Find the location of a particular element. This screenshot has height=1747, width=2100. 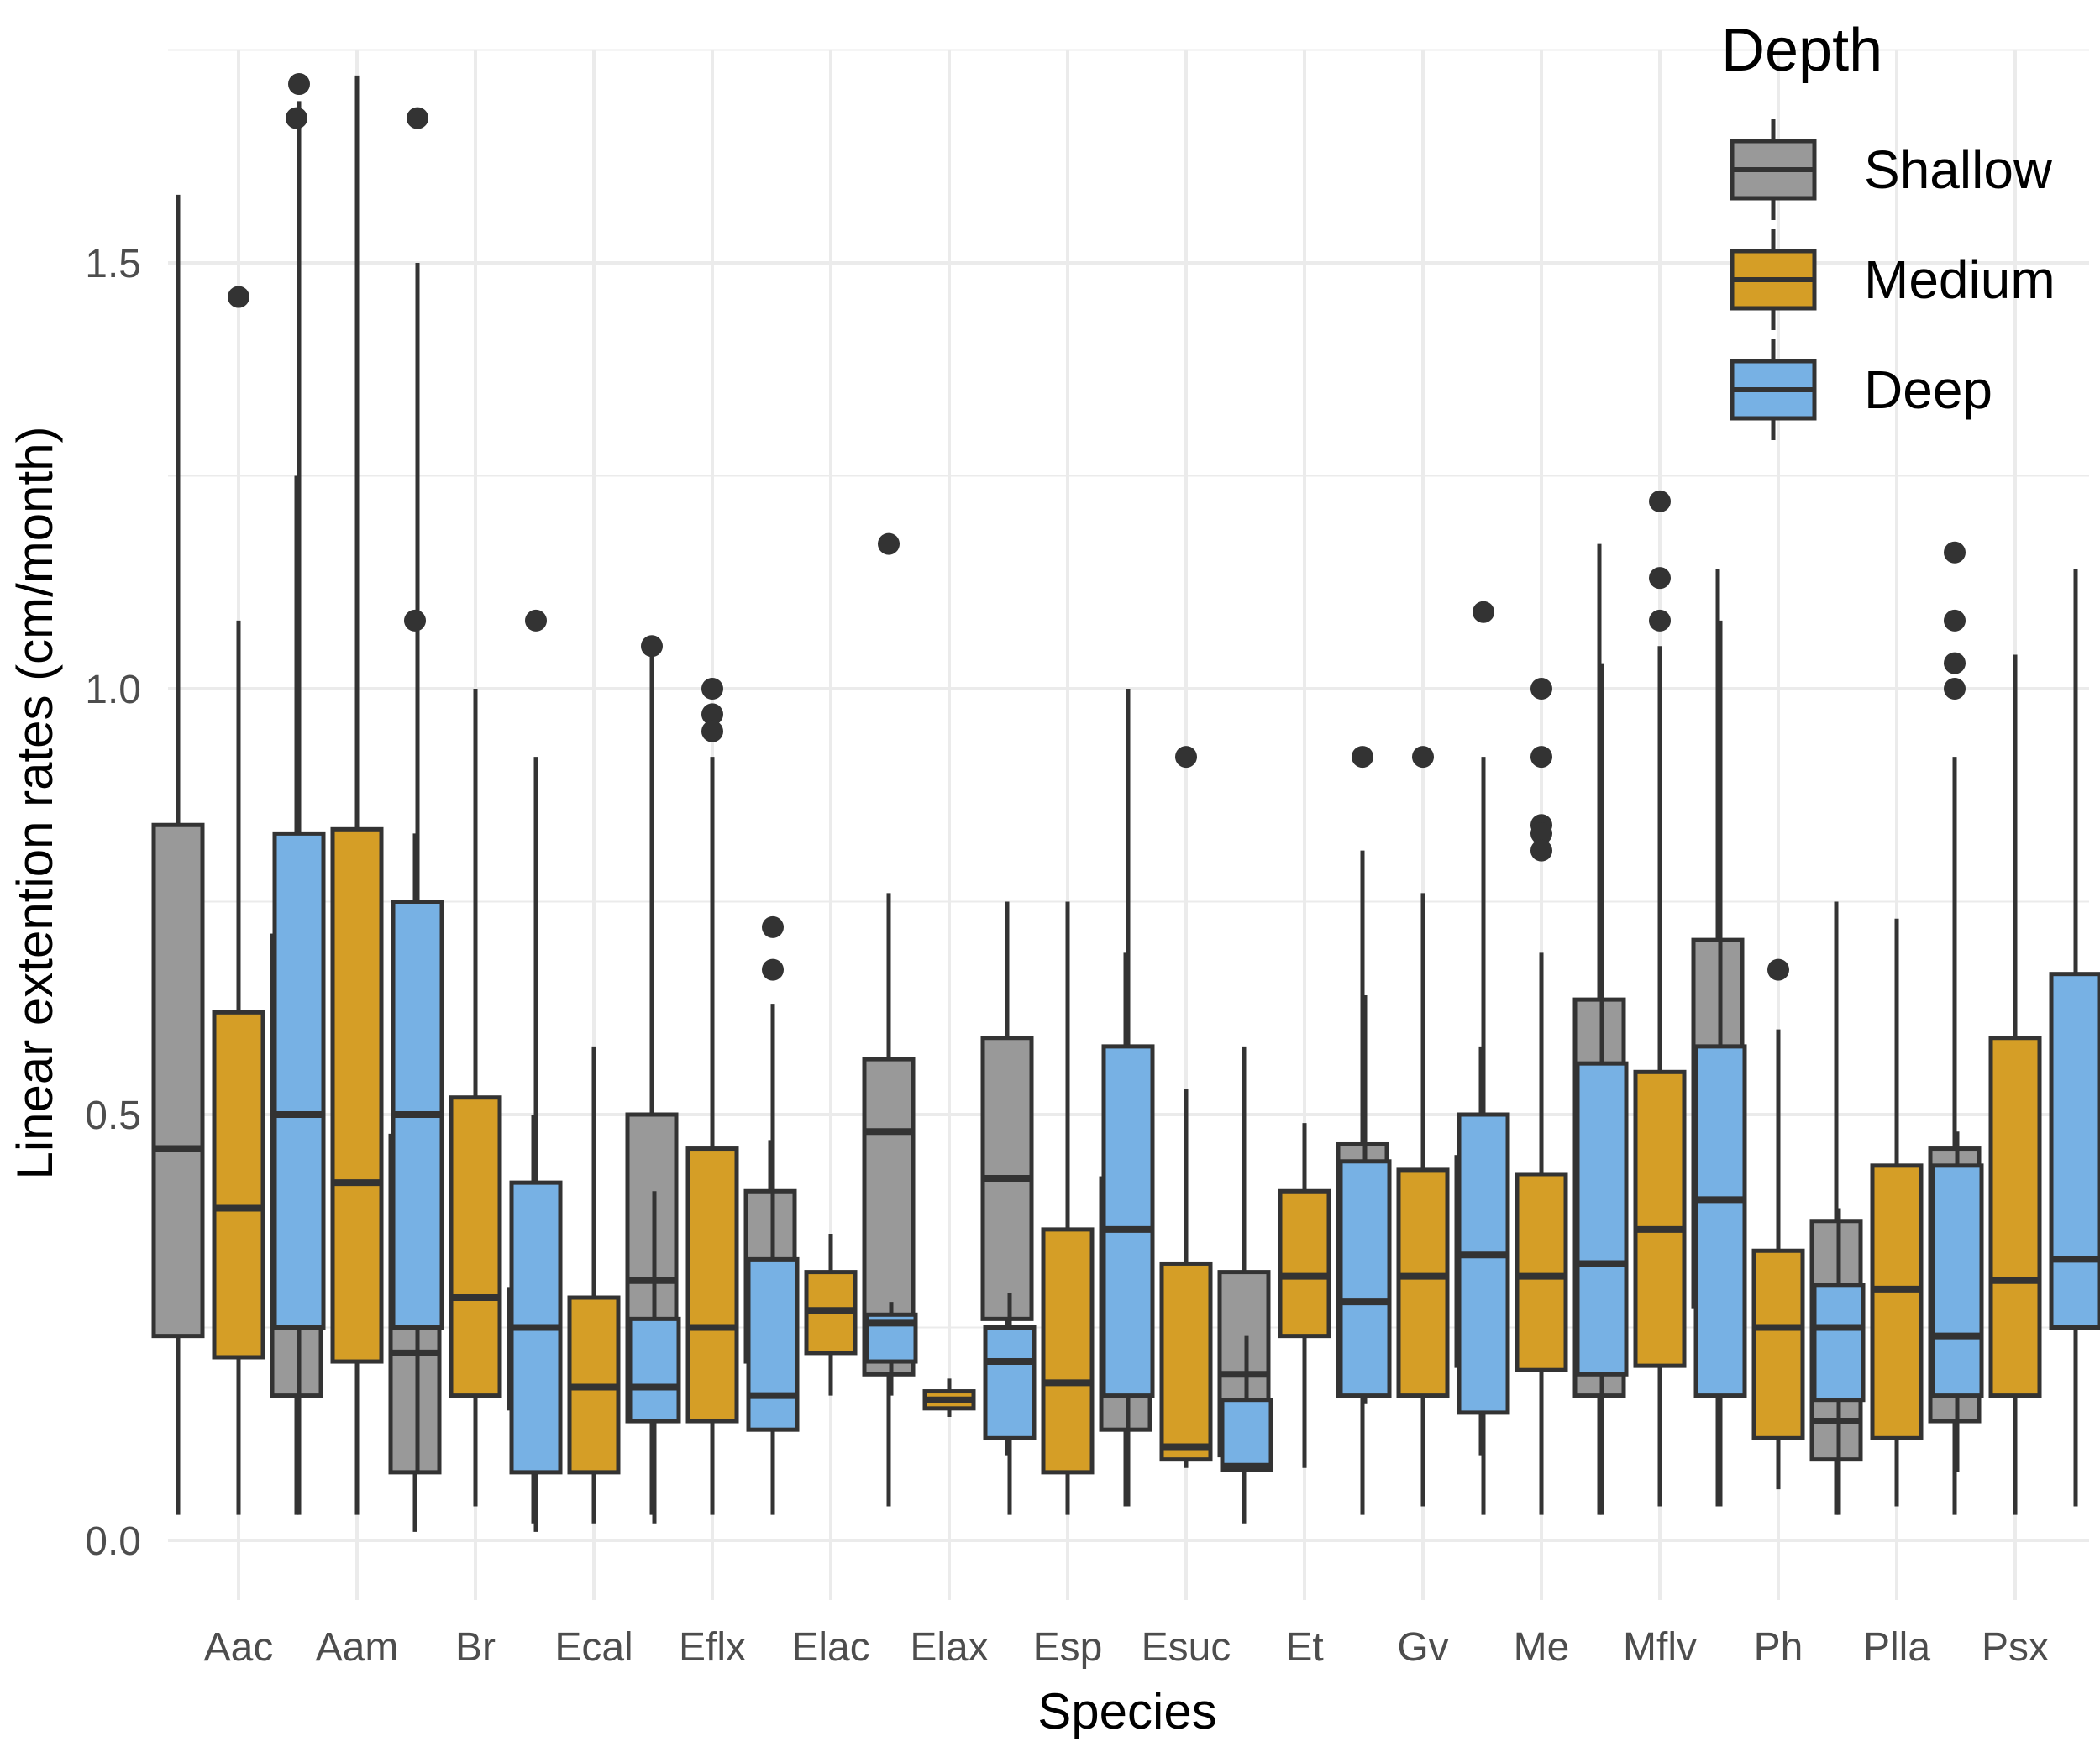

box-deep-me is located at coordinates (1602, 1089).